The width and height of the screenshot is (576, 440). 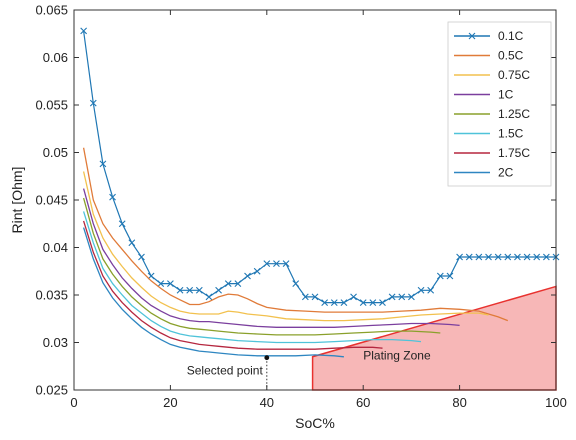 What do you see at coordinates (213, 292) in the screenshot?
I see `series-line-2C` at bounding box center [213, 292].